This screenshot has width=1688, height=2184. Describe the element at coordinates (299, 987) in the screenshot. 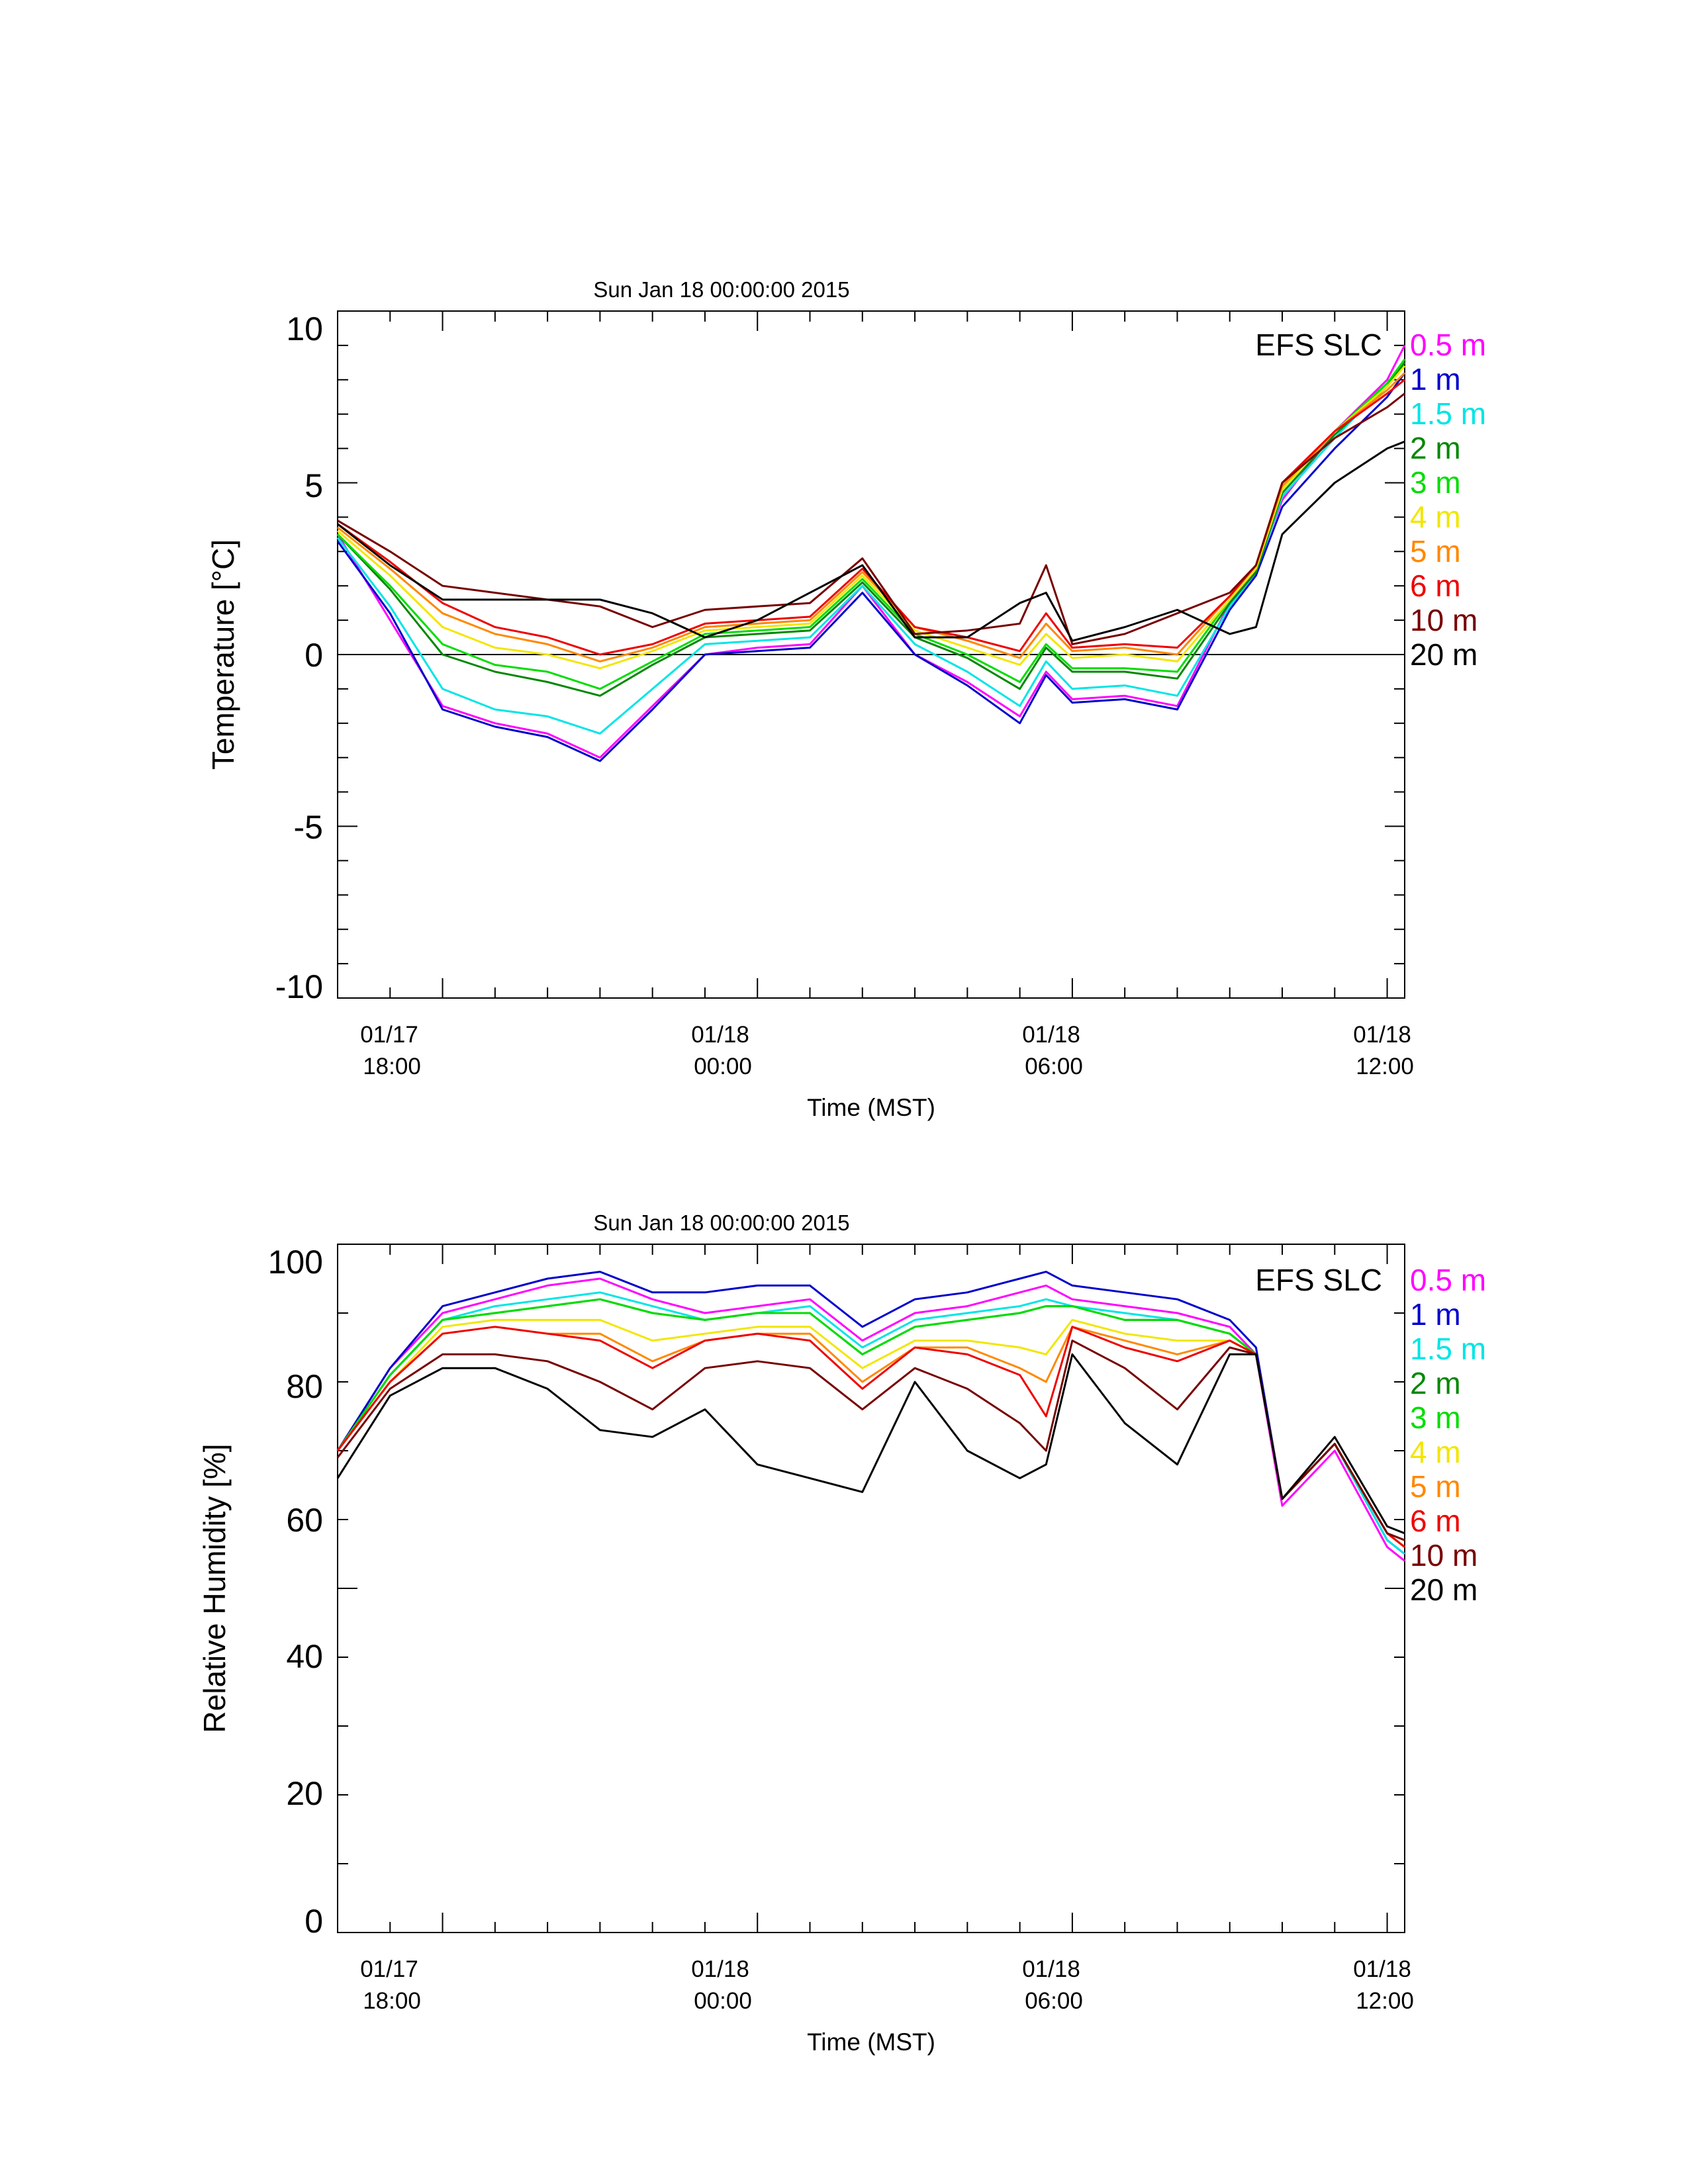

I see `y-tick-label: -10` at that location.